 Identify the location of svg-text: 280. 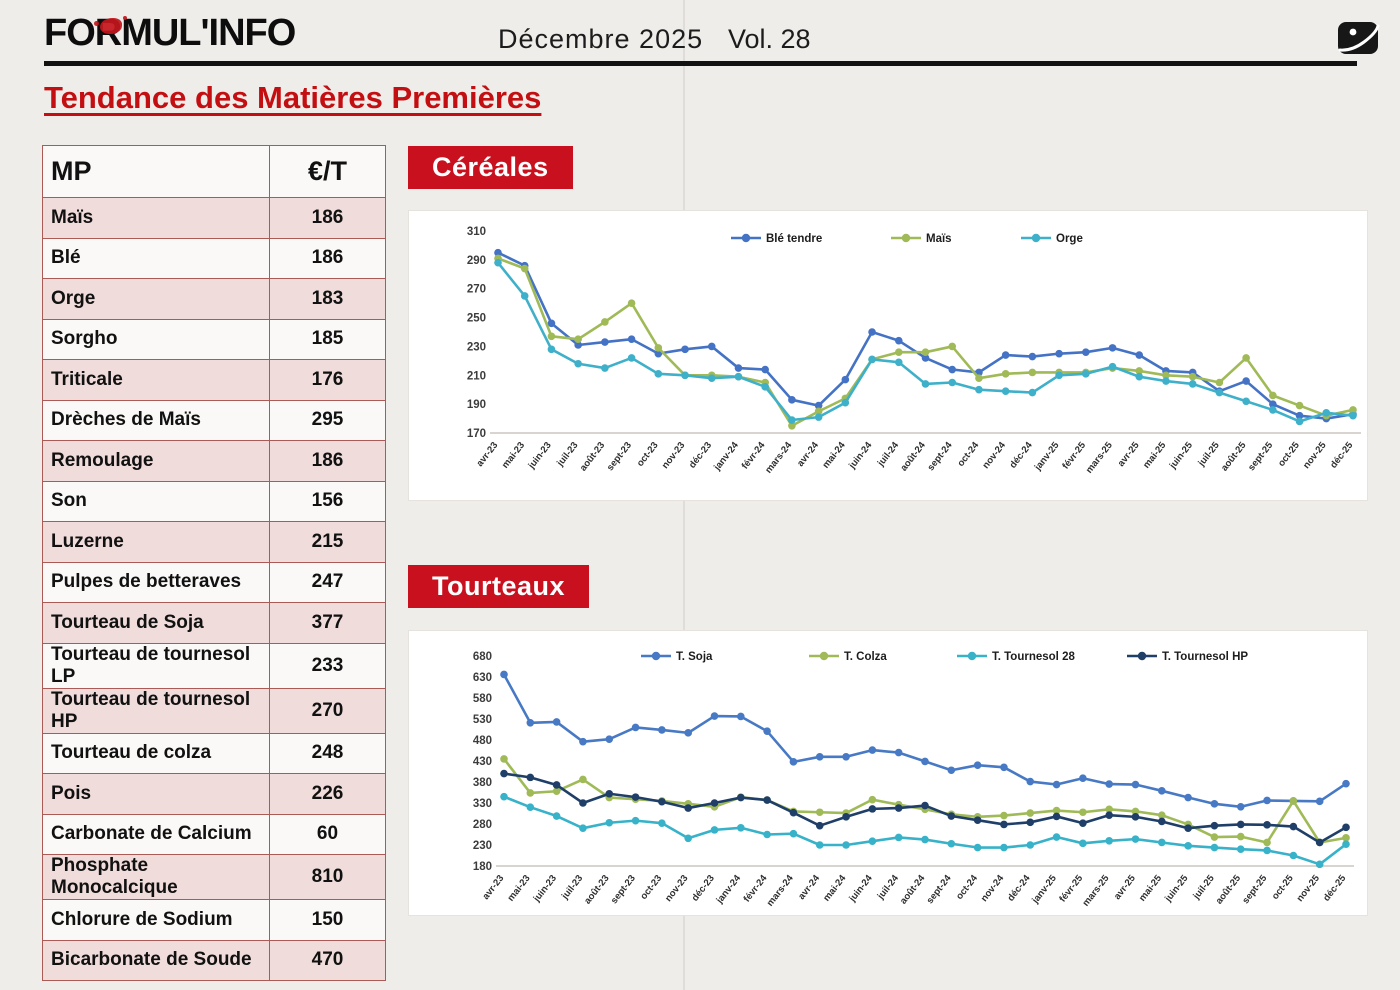
(482, 825).